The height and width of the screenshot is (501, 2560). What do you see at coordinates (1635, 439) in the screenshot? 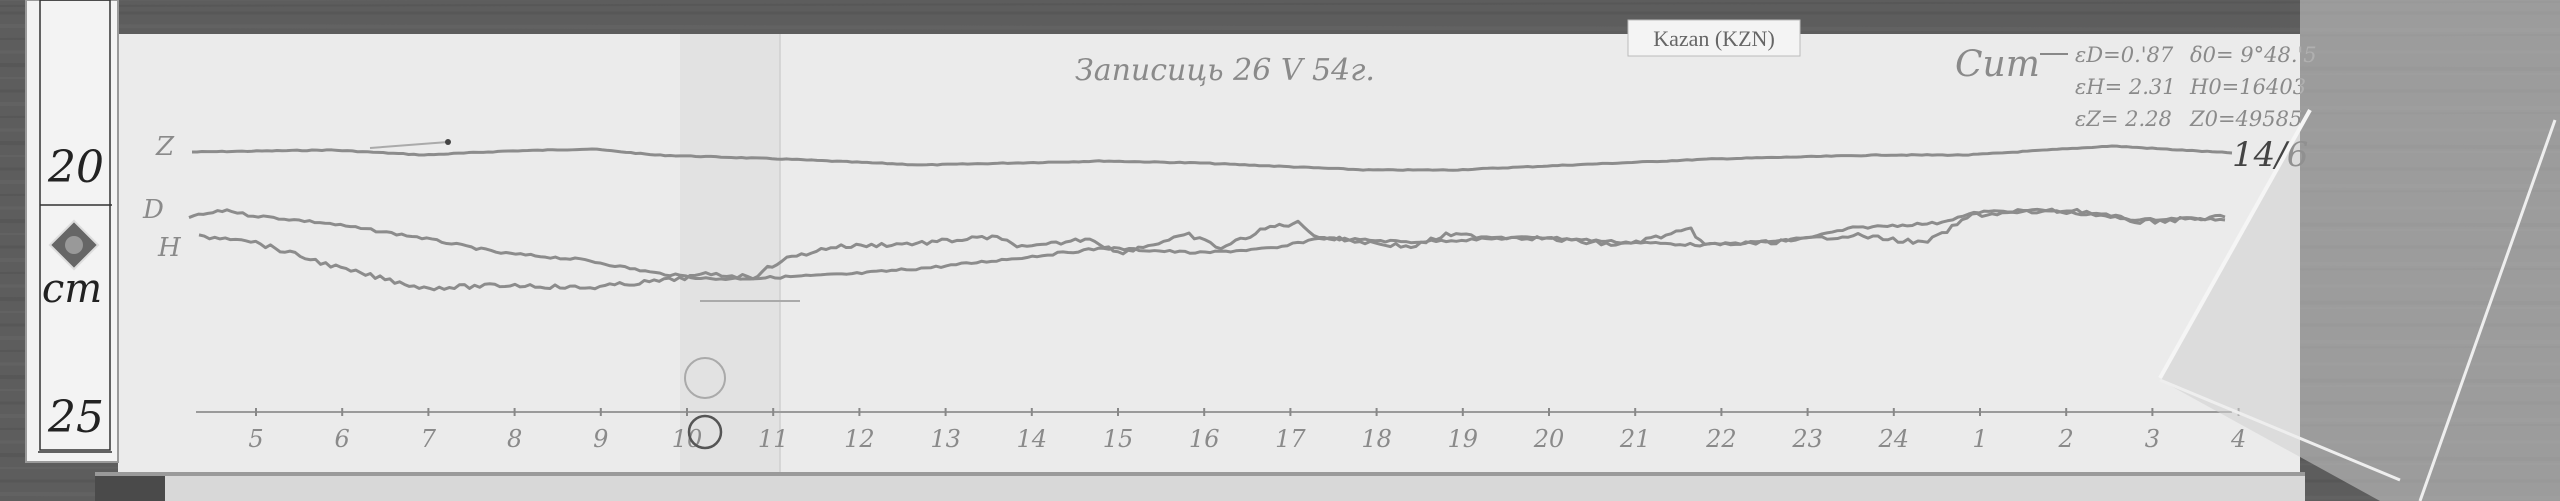
I see `hour-label: 21` at bounding box center [1635, 439].